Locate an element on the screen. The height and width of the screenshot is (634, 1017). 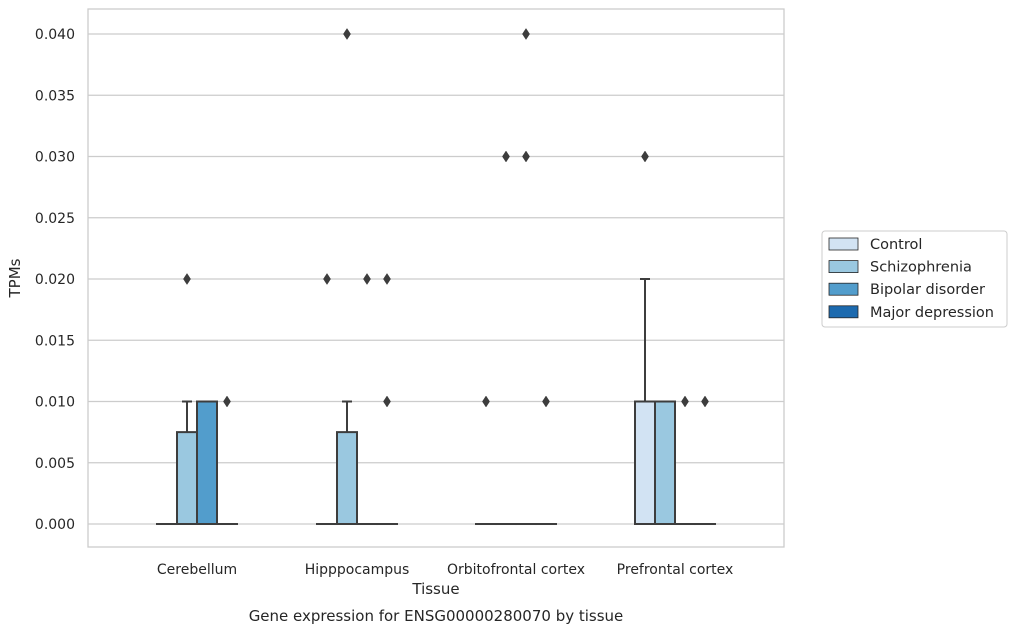
y-tick-label: 0.005 is located at coordinates (55, 464).